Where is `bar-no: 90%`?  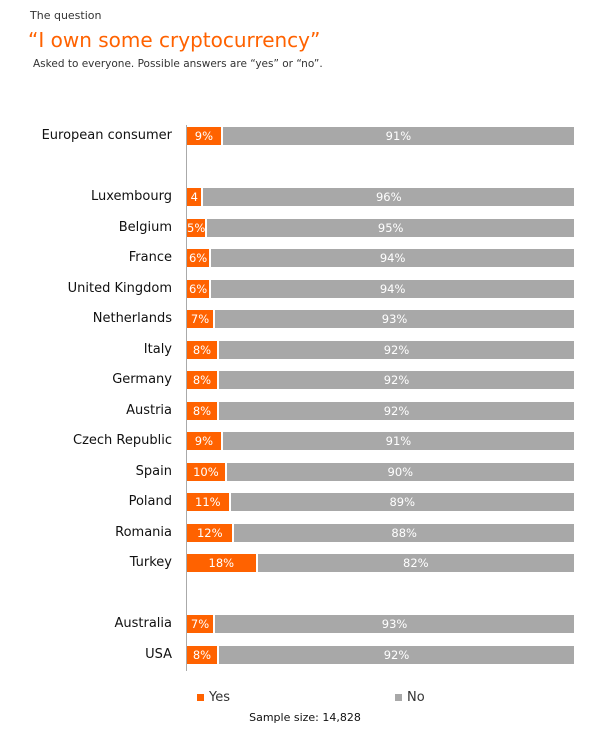
bar-no: 90% is located at coordinates (400, 471).